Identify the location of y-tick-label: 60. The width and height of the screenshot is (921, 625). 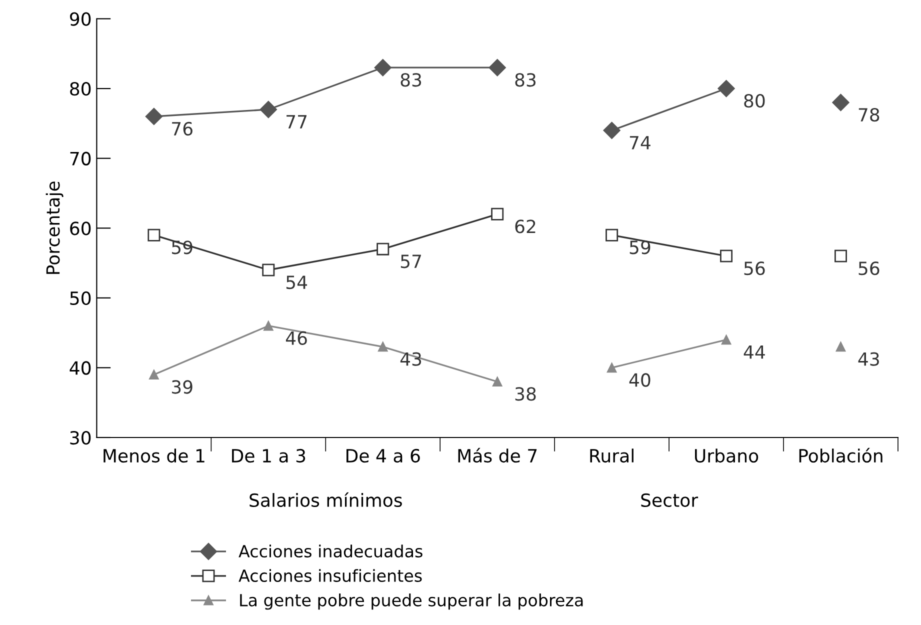
(80, 229).